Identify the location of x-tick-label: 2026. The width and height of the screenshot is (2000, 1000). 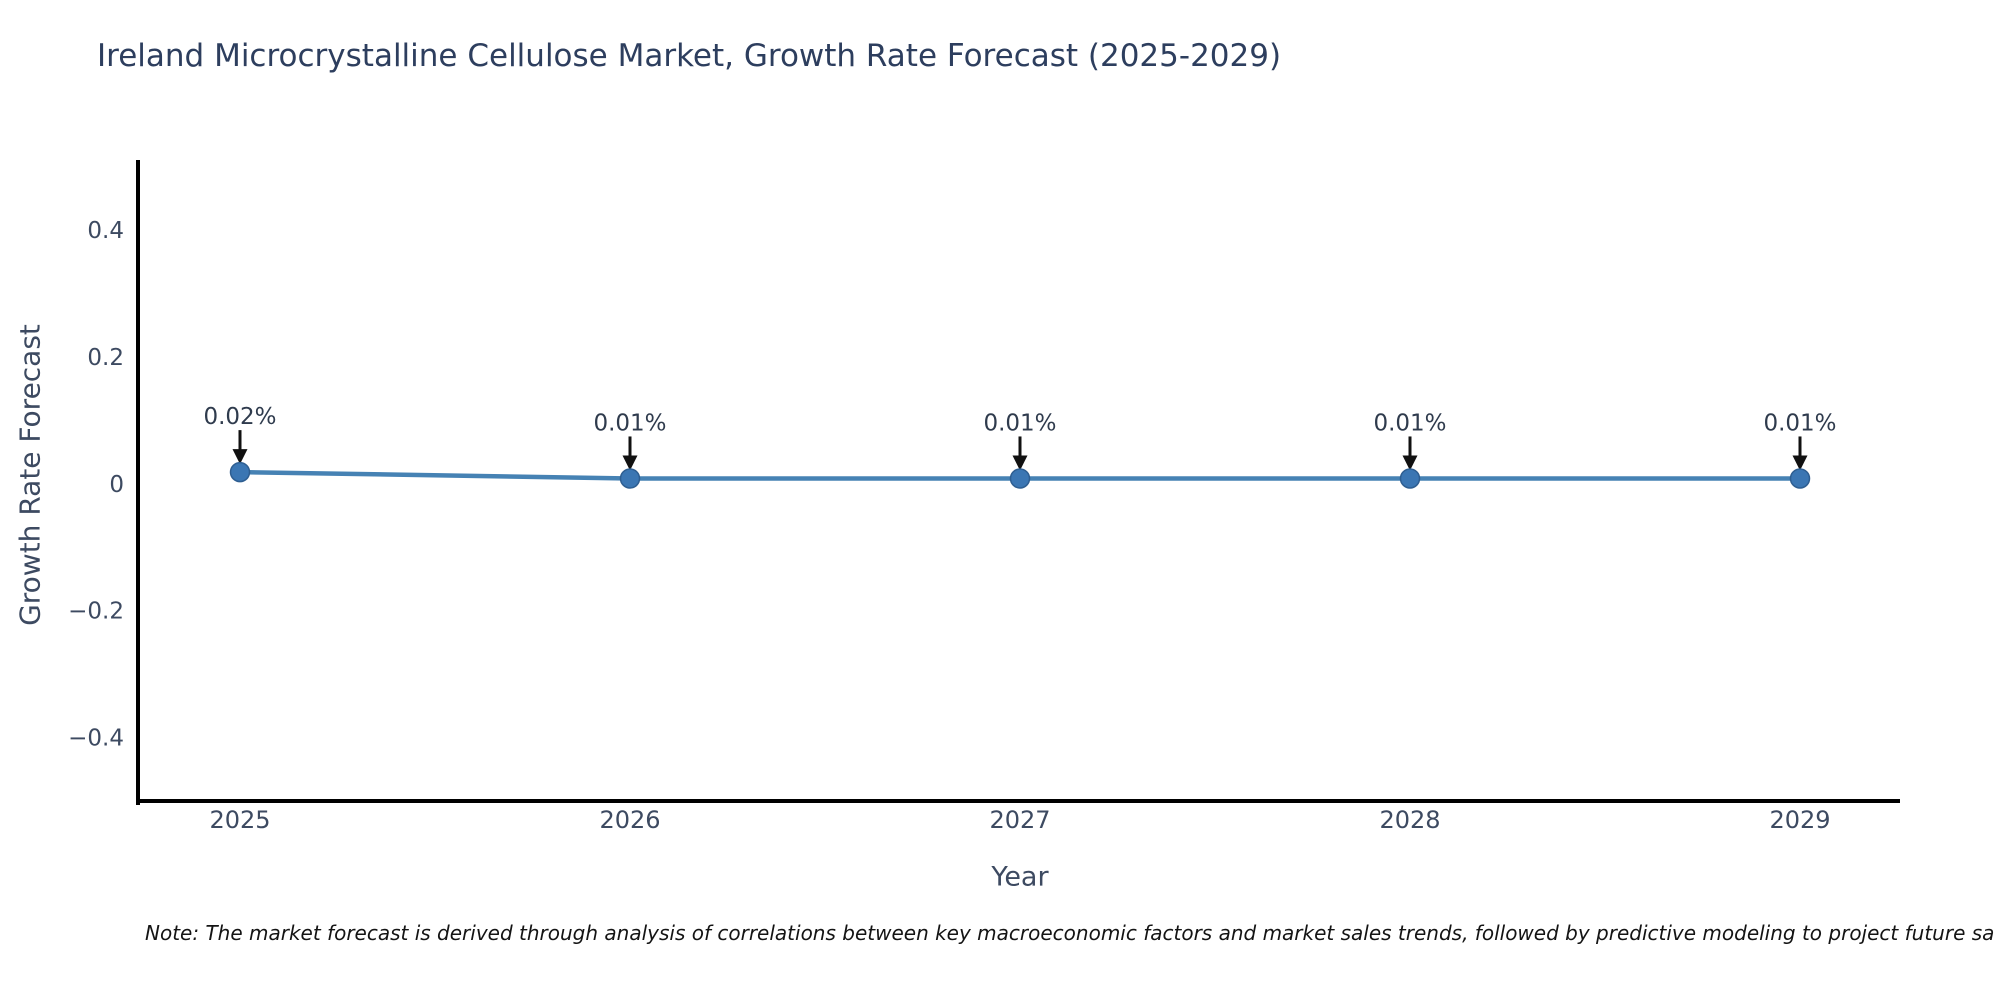
(629, 820).